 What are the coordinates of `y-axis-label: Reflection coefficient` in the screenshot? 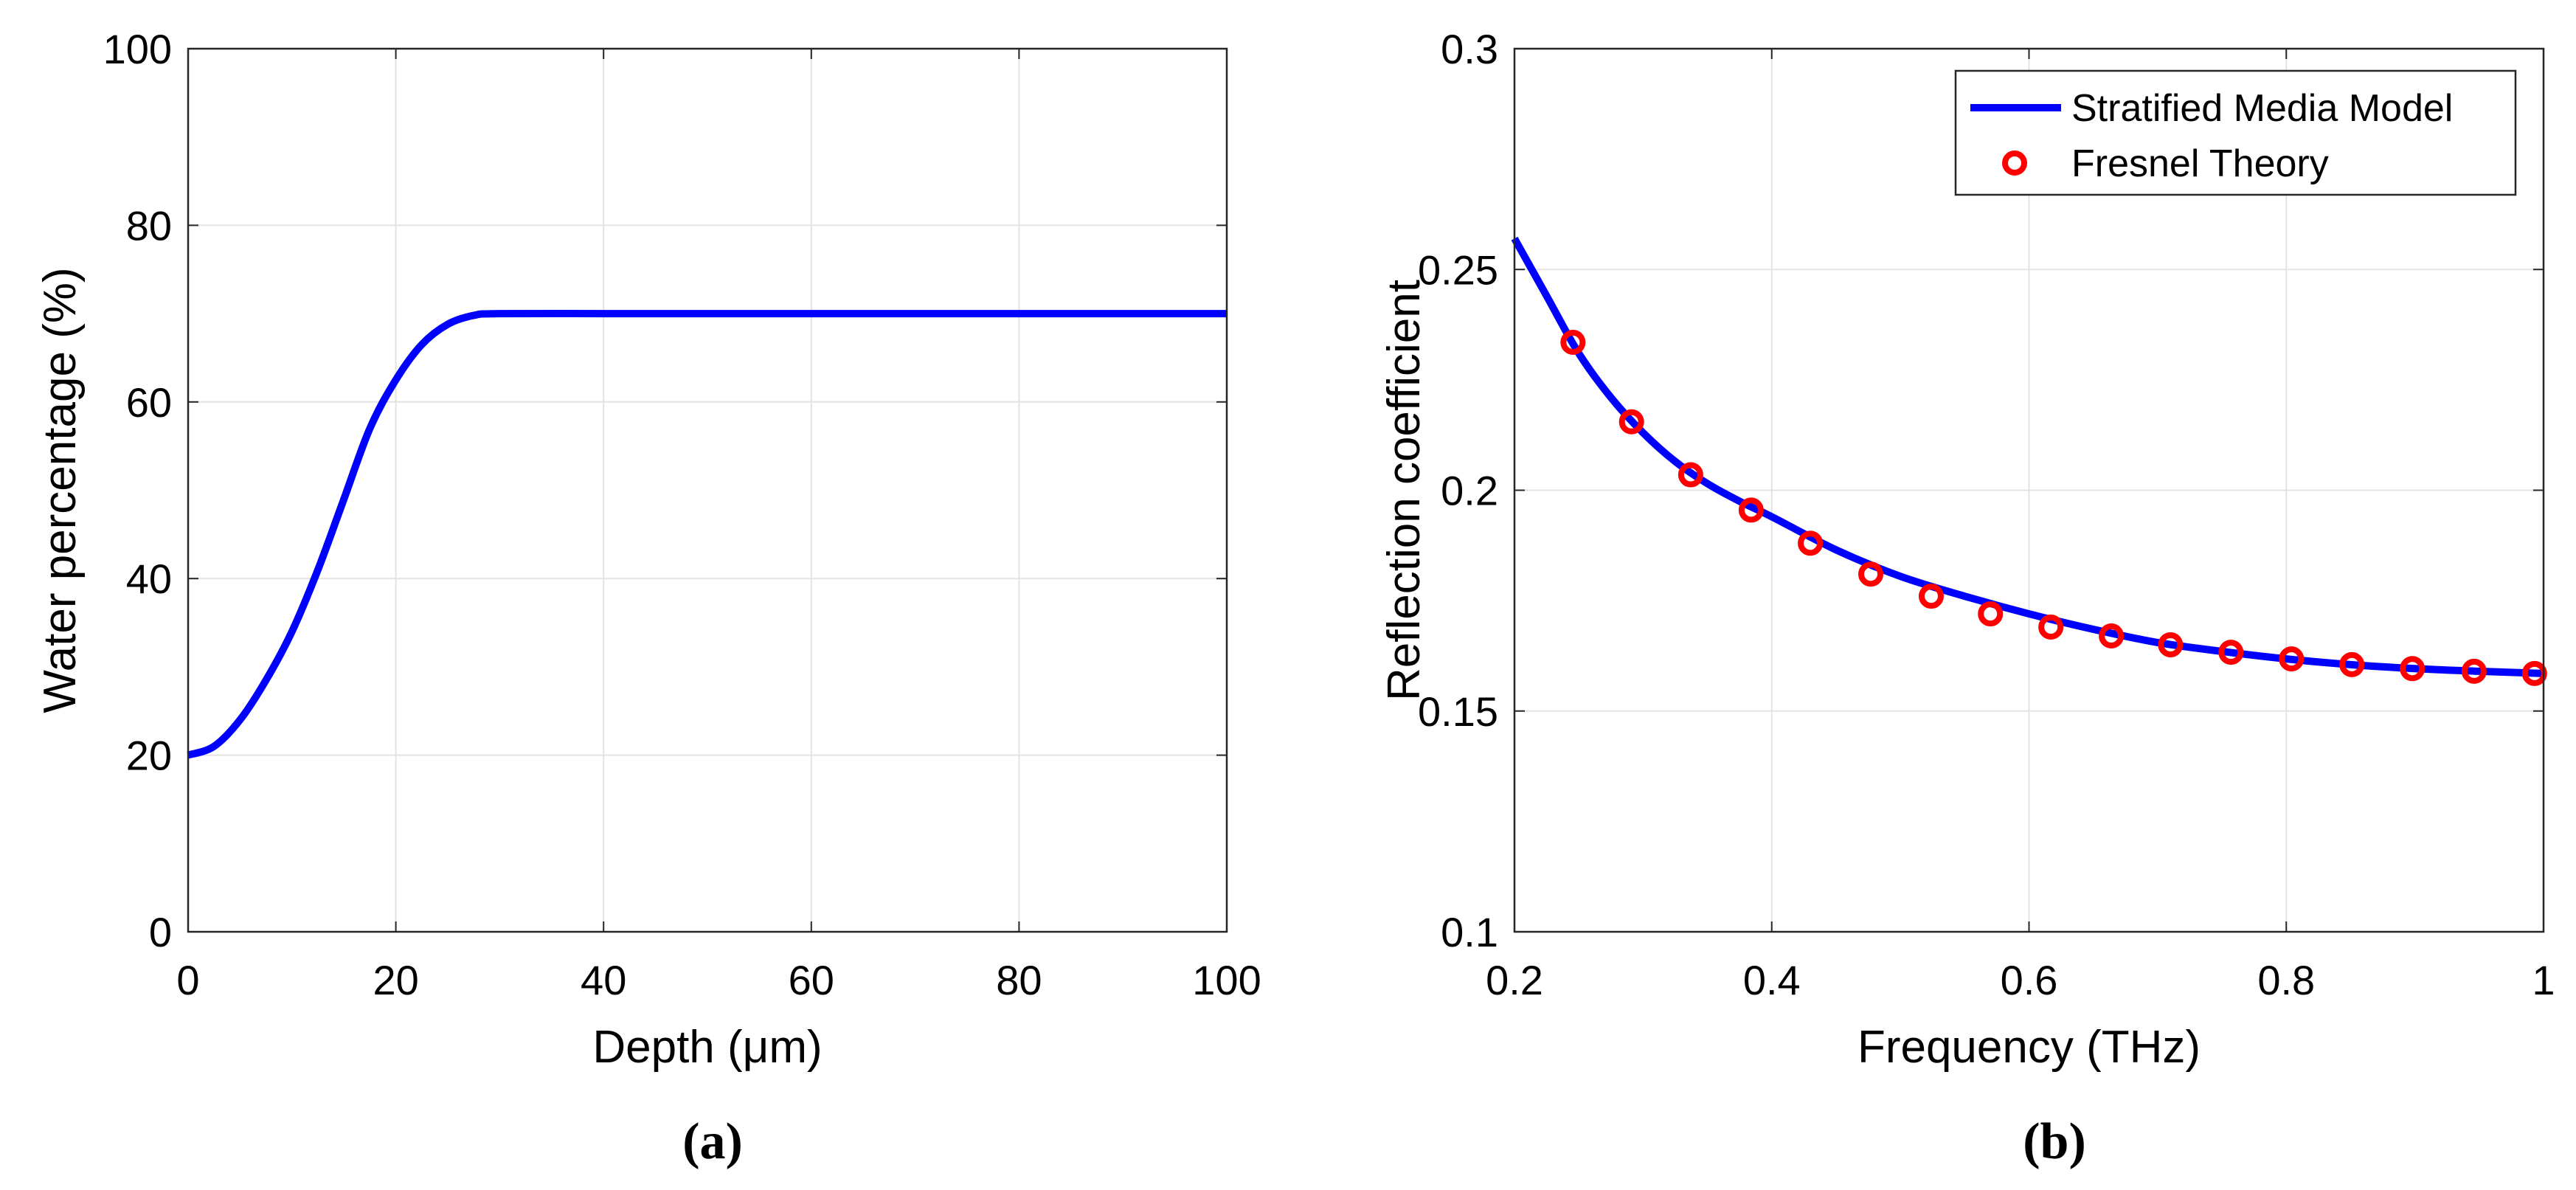 It's located at (1405, 490).